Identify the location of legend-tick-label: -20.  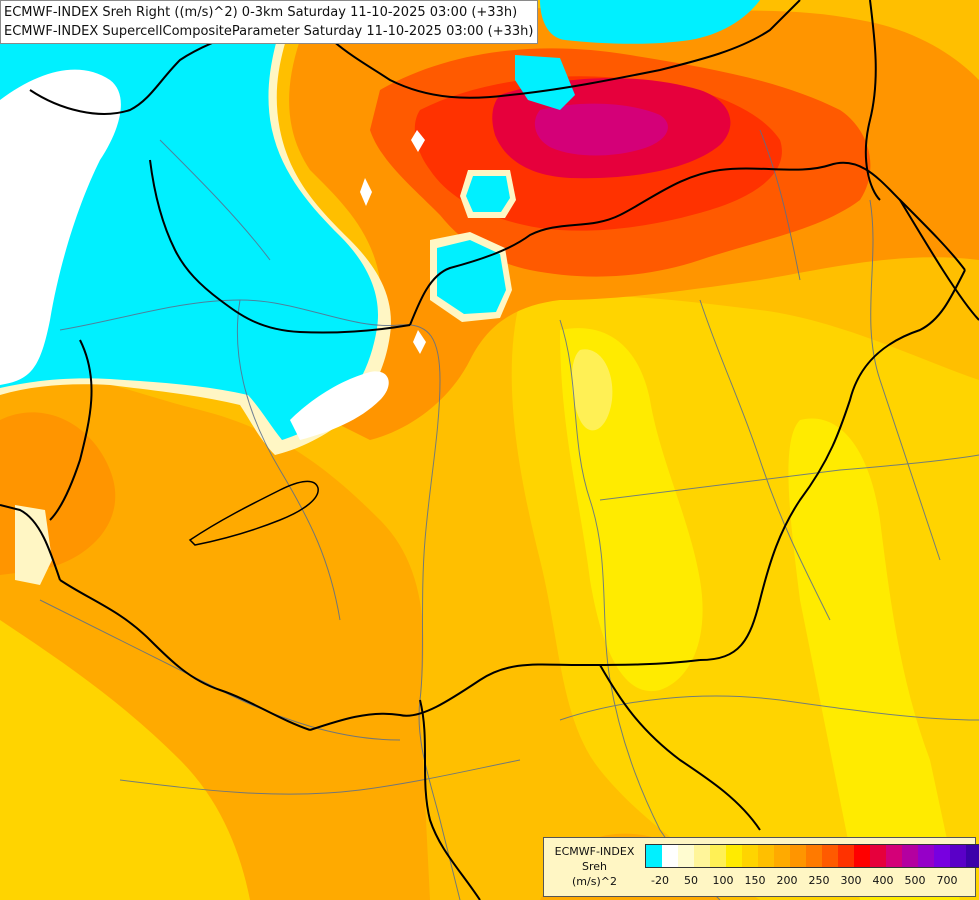
(660, 880).